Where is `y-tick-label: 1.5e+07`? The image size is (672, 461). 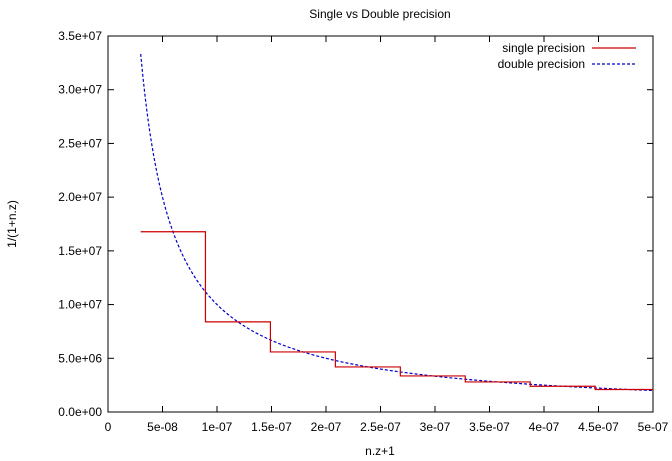
y-tick-label: 1.5e+07 is located at coordinates (80, 251).